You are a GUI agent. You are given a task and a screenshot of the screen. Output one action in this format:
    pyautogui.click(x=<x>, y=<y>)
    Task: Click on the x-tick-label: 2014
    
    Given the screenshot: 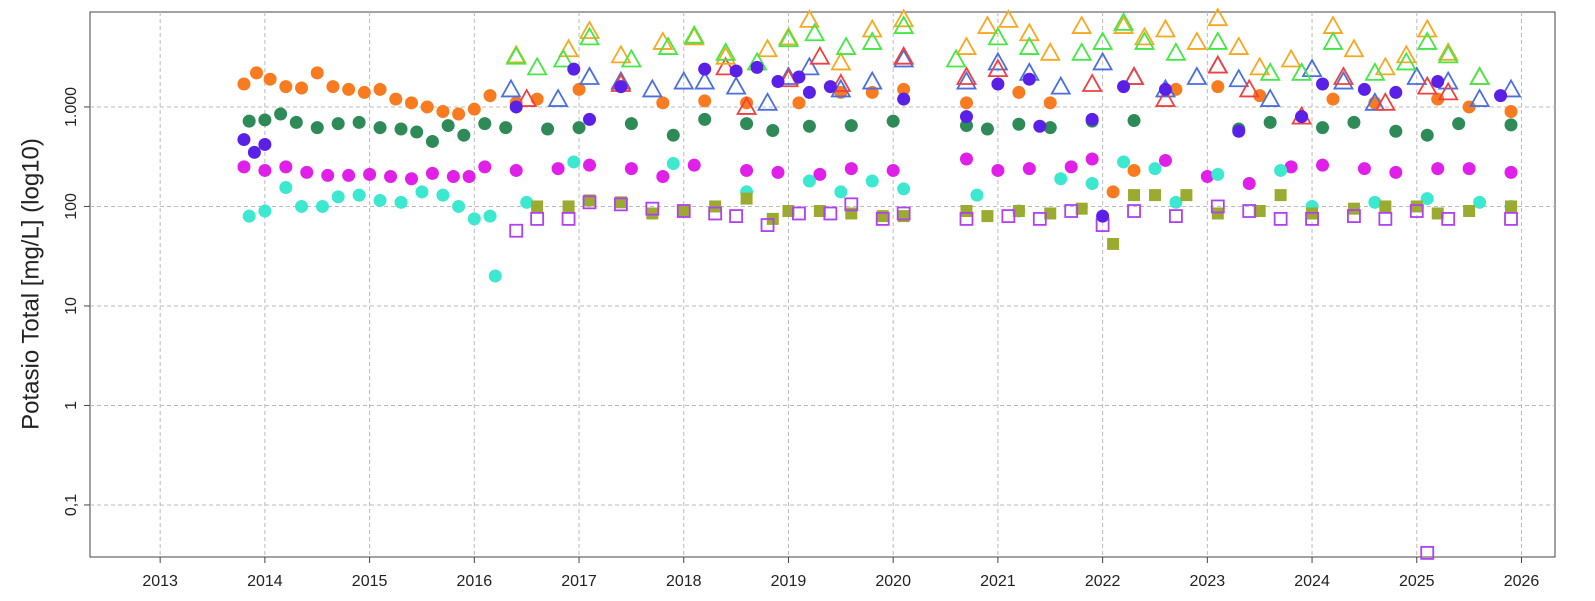 What is the action you would take?
    pyautogui.click(x=265, y=581)
    